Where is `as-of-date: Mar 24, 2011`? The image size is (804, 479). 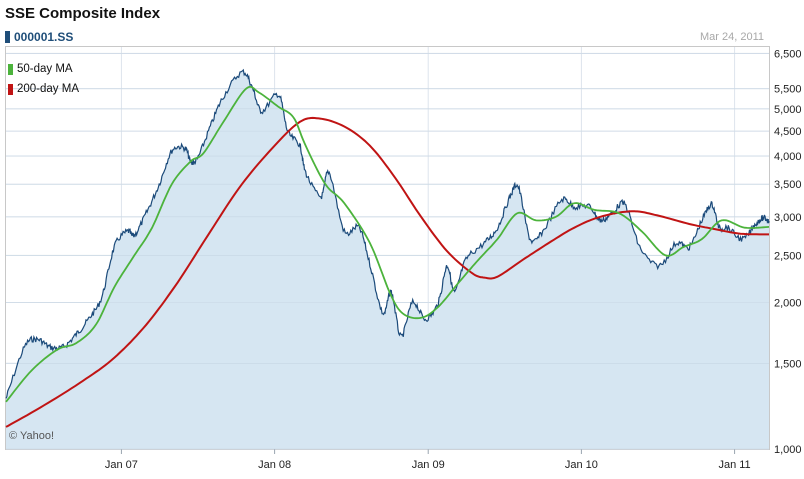 as-of-date: Mar 24, 2011 is located at coordinates (732, 37).